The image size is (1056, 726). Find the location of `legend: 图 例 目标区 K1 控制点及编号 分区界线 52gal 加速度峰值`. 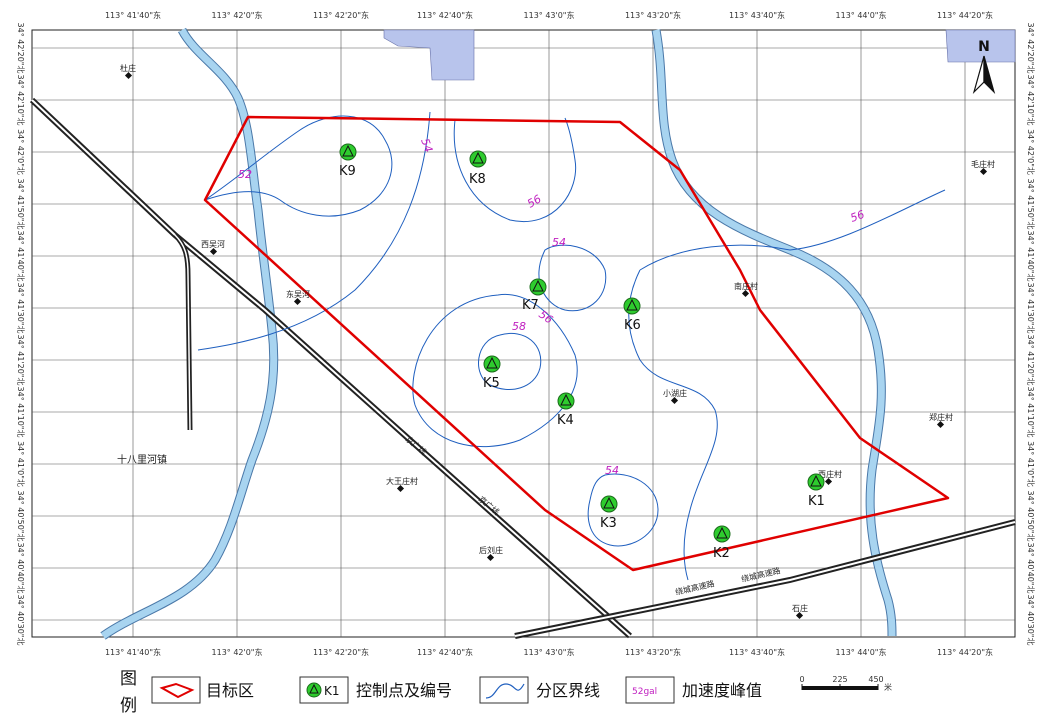

legend: 图 例 目标区 K1 控制点及编号 分区界线 52gal 加速度峰值 is located at coordinates (506, 692).